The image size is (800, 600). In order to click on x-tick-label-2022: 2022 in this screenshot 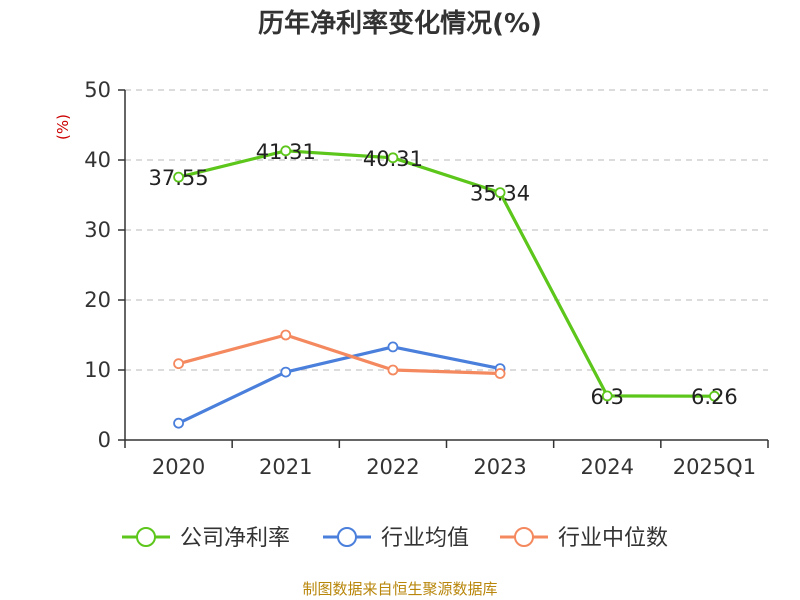, I will do `click(392, 467)`.